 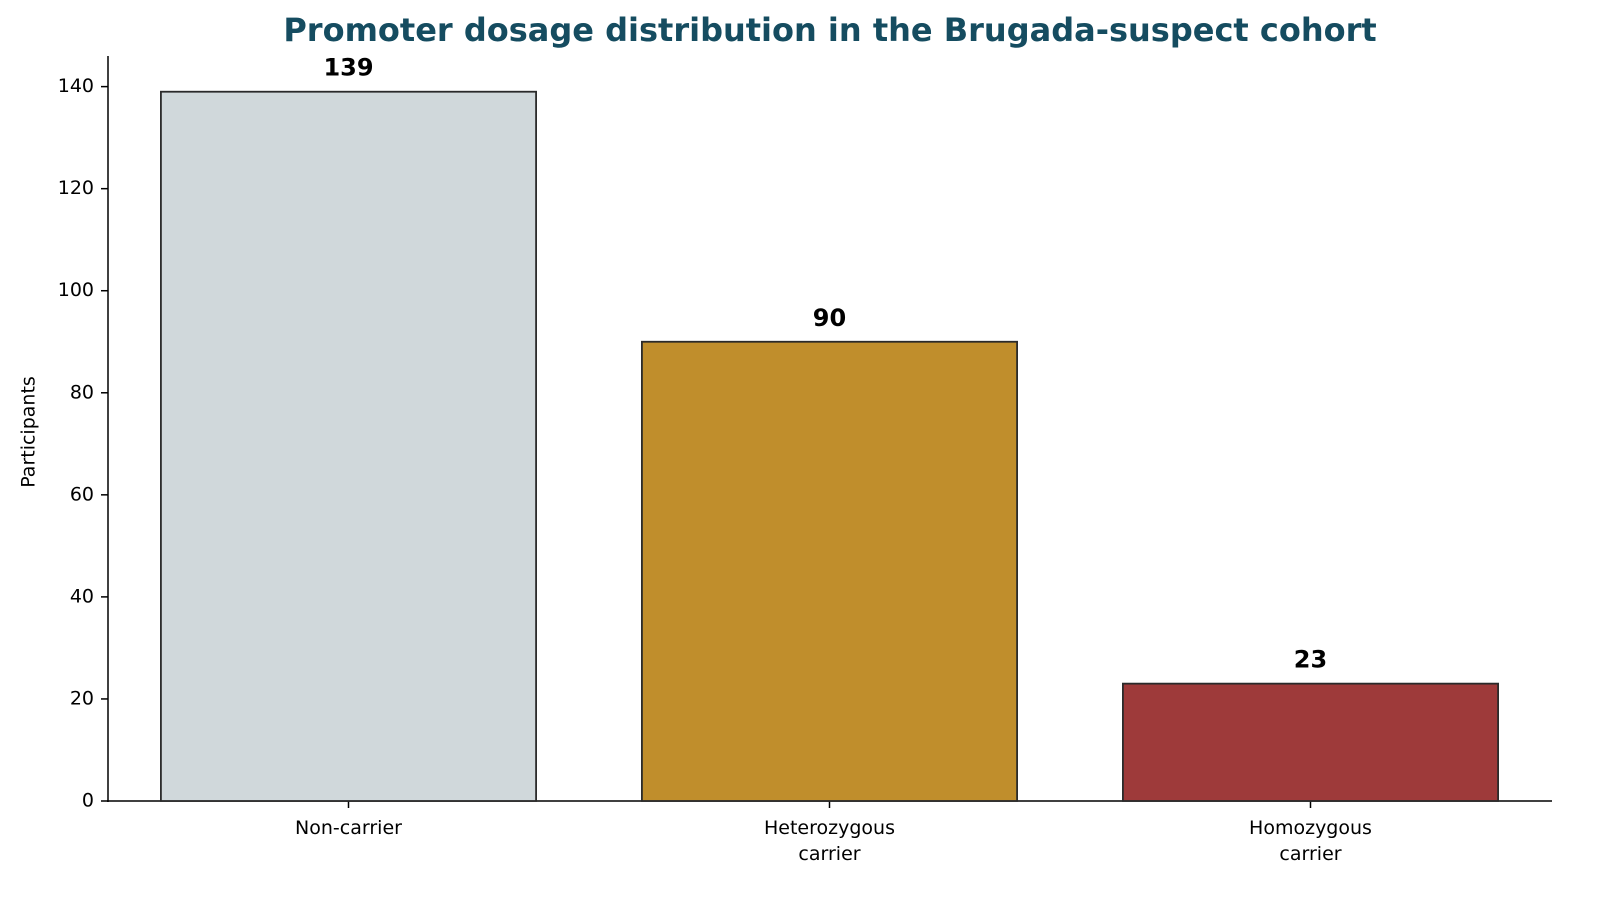 I want to click on y-tick-label: 60, so click(x=82, y=494).